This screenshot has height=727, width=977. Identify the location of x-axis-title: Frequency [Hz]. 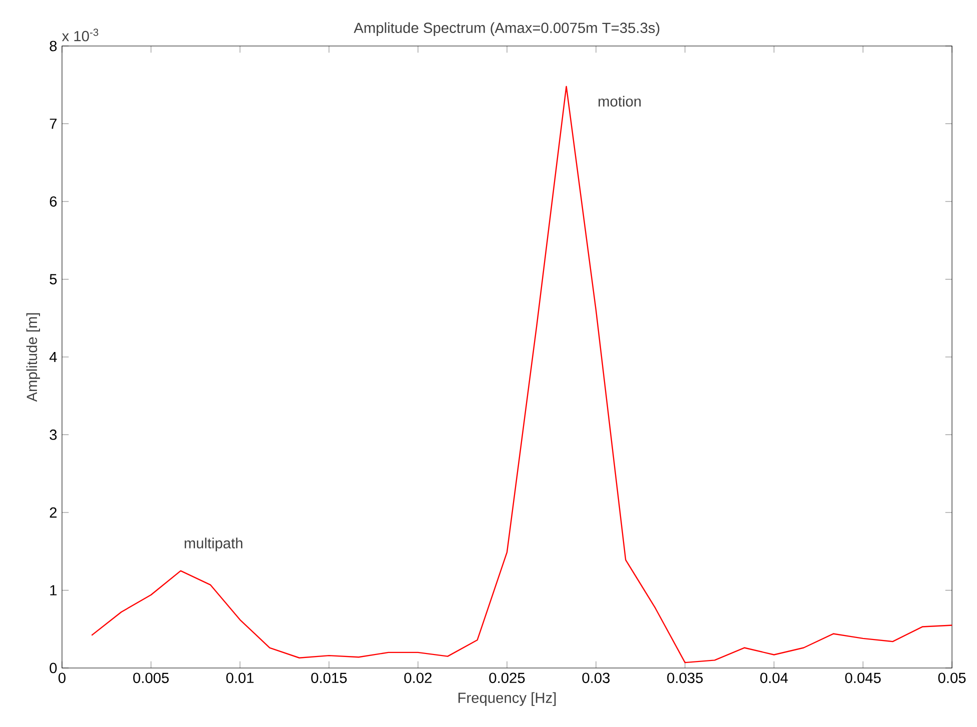
(507, 699).